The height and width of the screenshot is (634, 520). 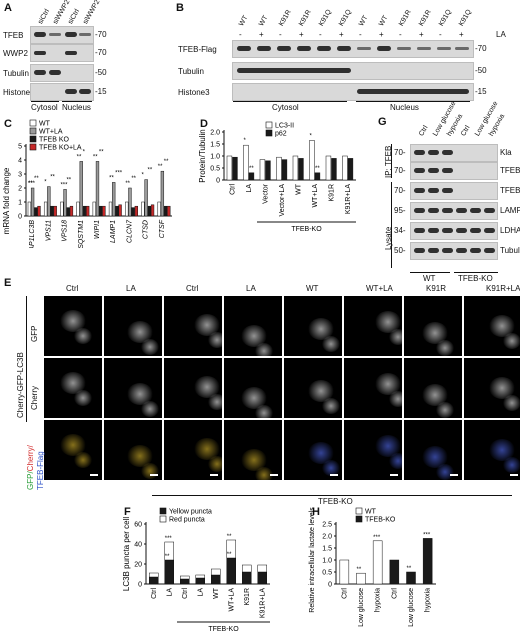 What do you see at coordinates (461, 34) in the screenshot?
I see `la-sign: +` at bounding box center [461, 34].